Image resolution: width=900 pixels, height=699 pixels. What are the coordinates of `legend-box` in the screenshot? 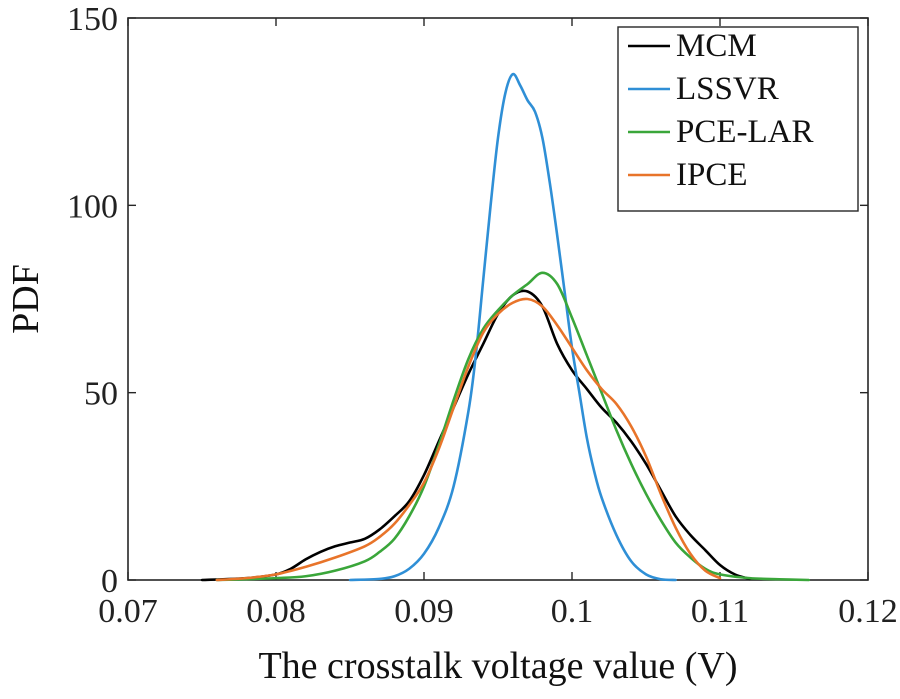 It's located at (738, 119).